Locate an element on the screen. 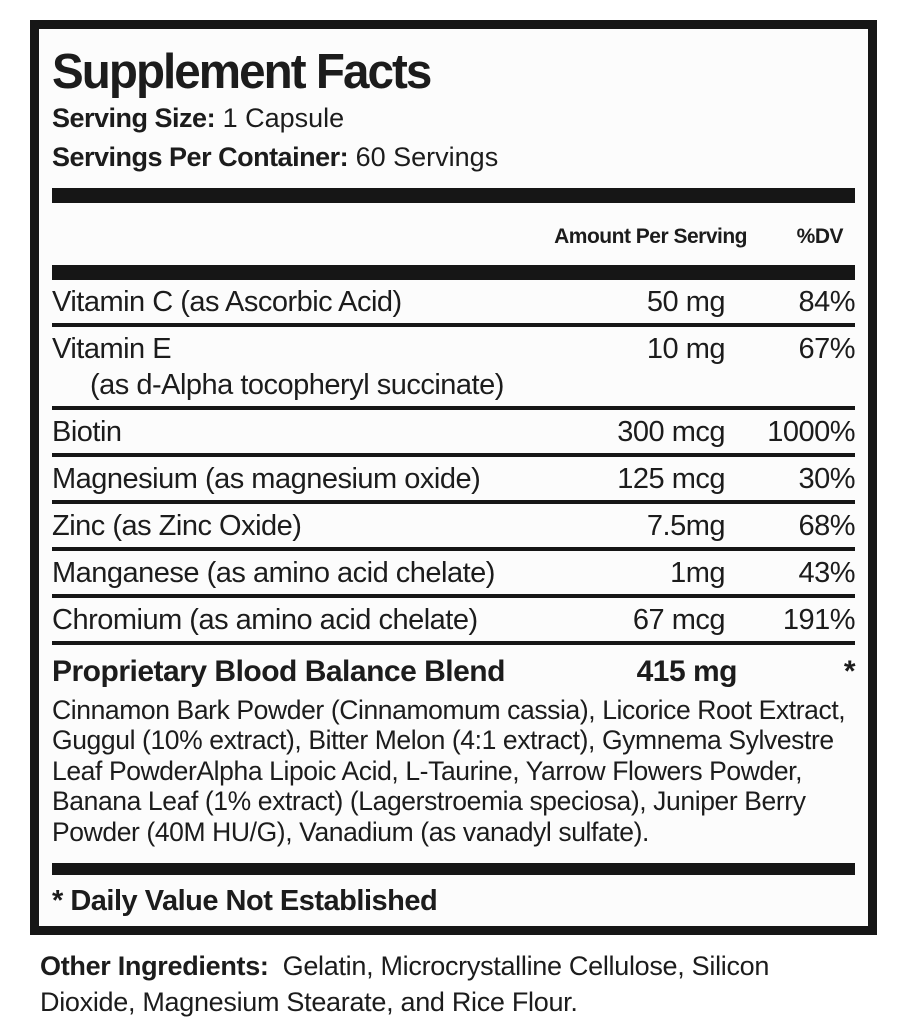 The width and height of the screenshot is (903, 1024). proprietary-blend-row: Proprietary Blood Balance Blend 415 mg * is located at coordinates (454, 668).